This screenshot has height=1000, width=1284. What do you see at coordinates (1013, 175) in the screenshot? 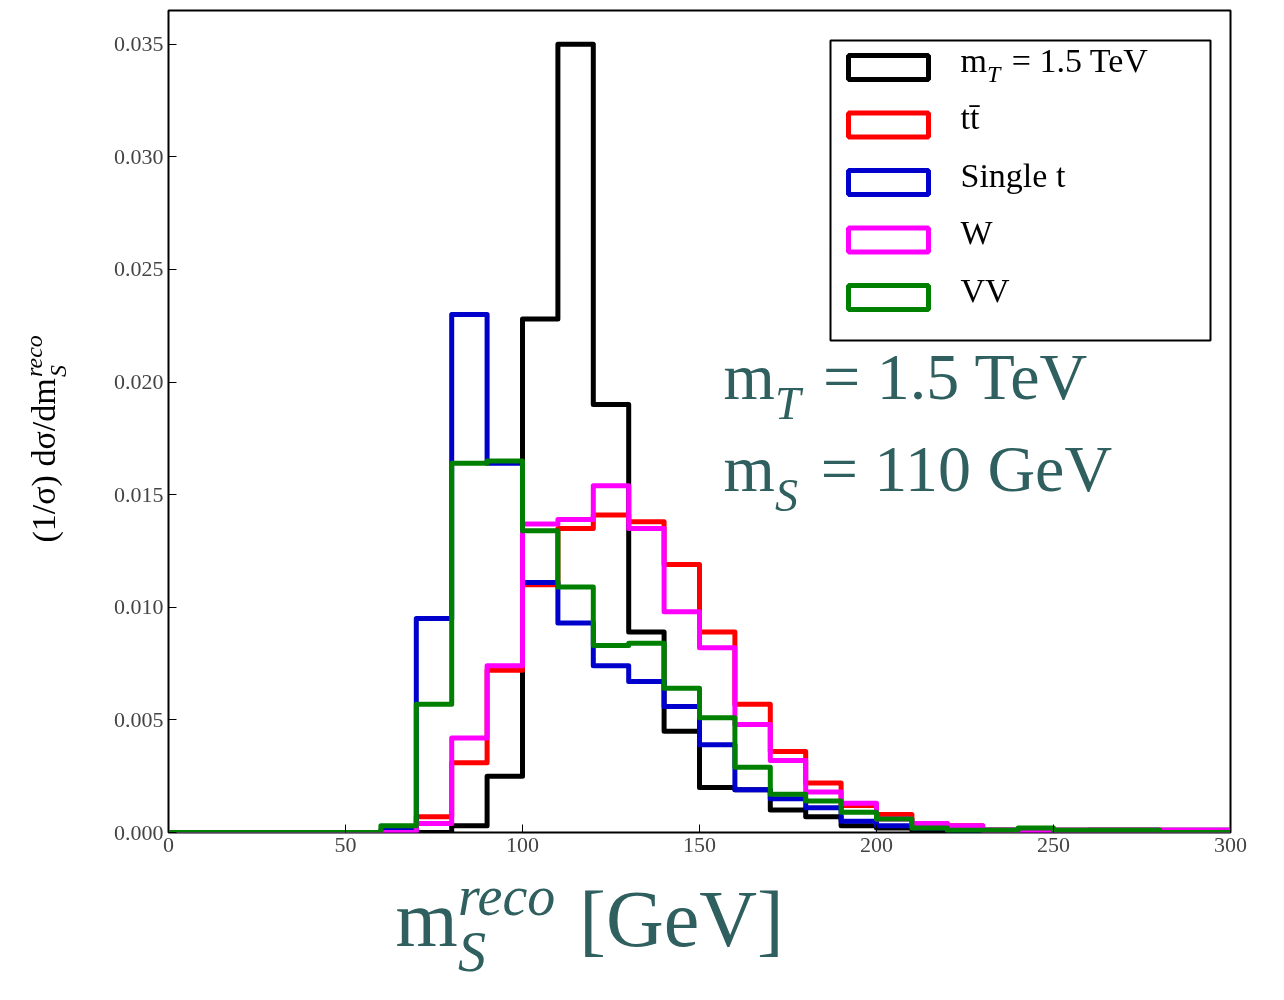
I see `legend-label: Single t` at bounding box center [1013, 175].